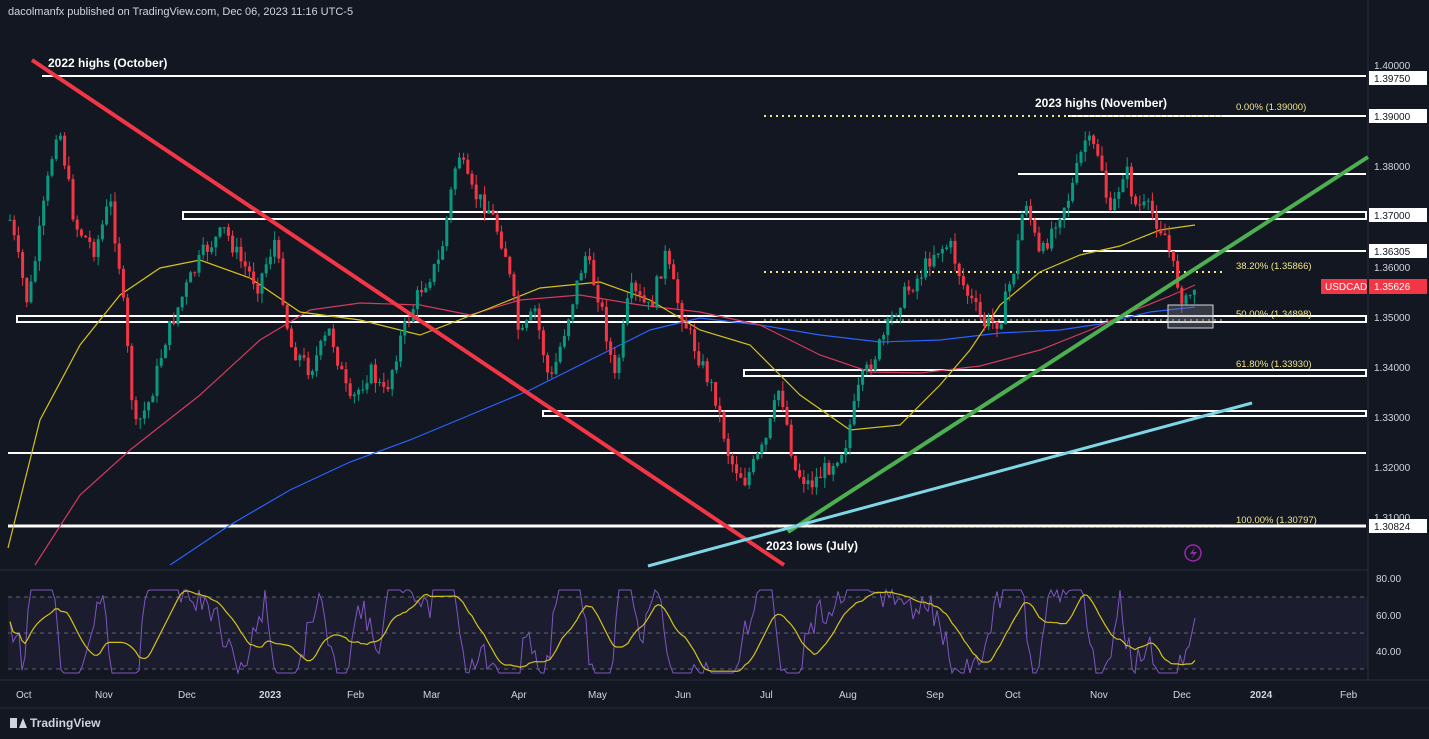 The width and height of the screenshot is (1429, 739). Describe the element at coordinates (1392, 518) in the screenshot. I see `price-tick: 1.31000` at that location.